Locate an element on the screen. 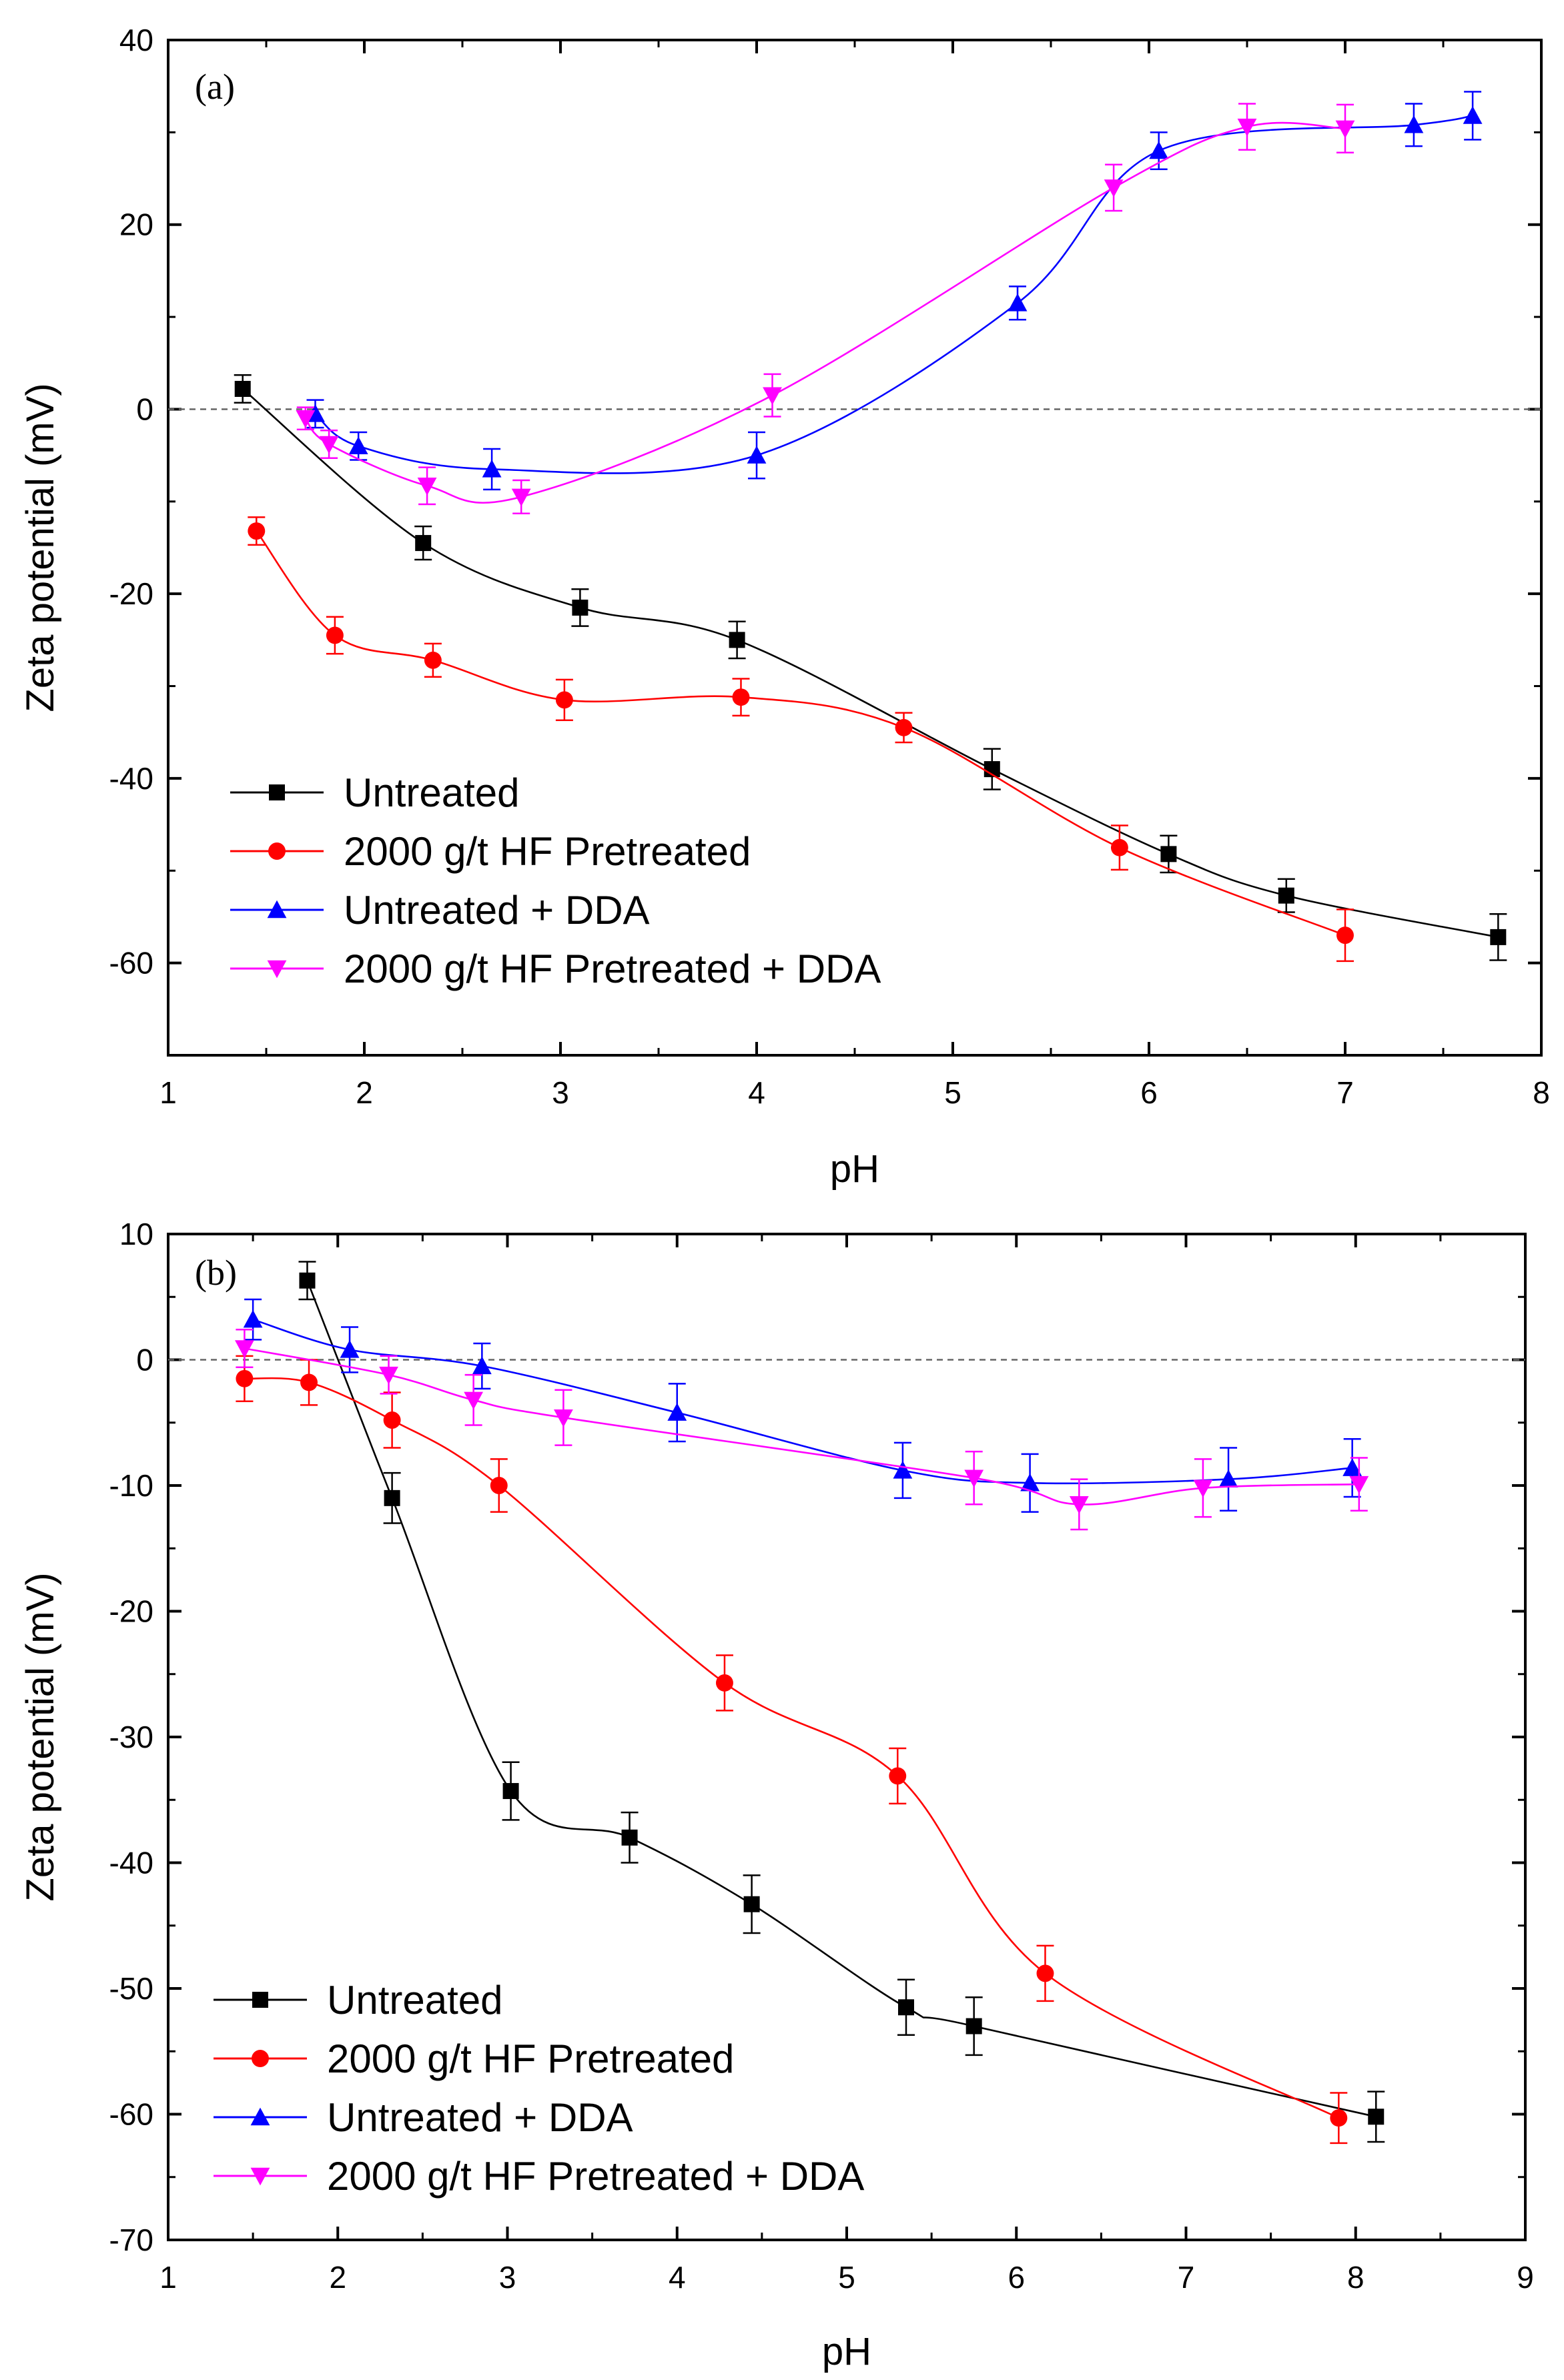  y-tick-label: -50 is located at coordinates (131, 1988).